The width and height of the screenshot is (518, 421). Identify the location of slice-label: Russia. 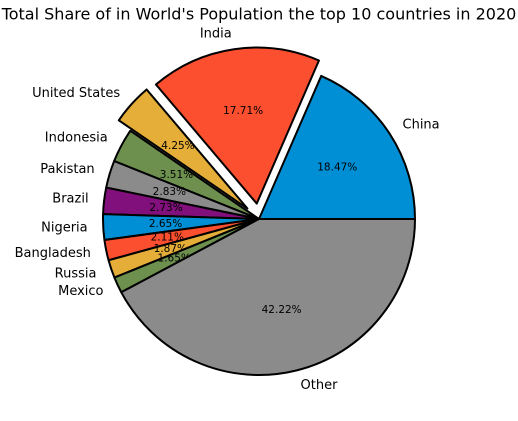
(76, 274).